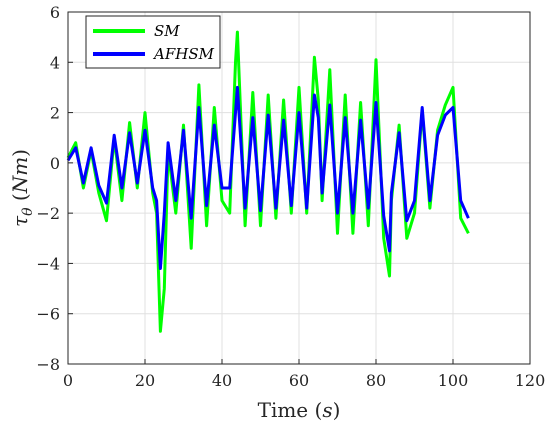 This screenshot has height=430, width=550. What do you see at coordinates (68, 380) in the screenshot?
I see `x-tick-label-0: 0` at bounding box center [68, 380].